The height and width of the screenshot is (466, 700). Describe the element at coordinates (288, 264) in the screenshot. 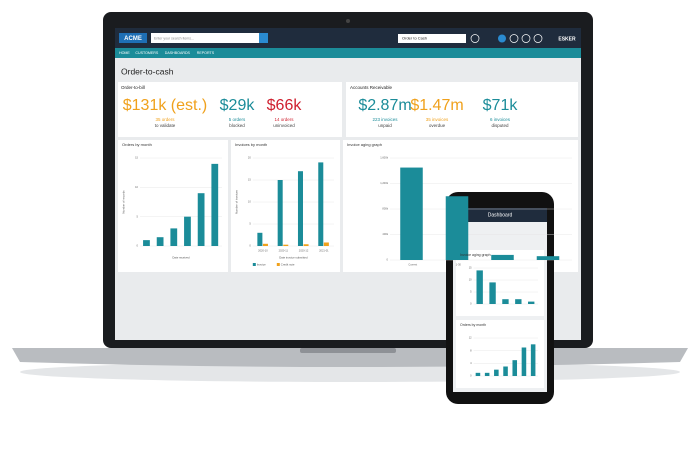

I see `legend-label: Credit note` at that location.